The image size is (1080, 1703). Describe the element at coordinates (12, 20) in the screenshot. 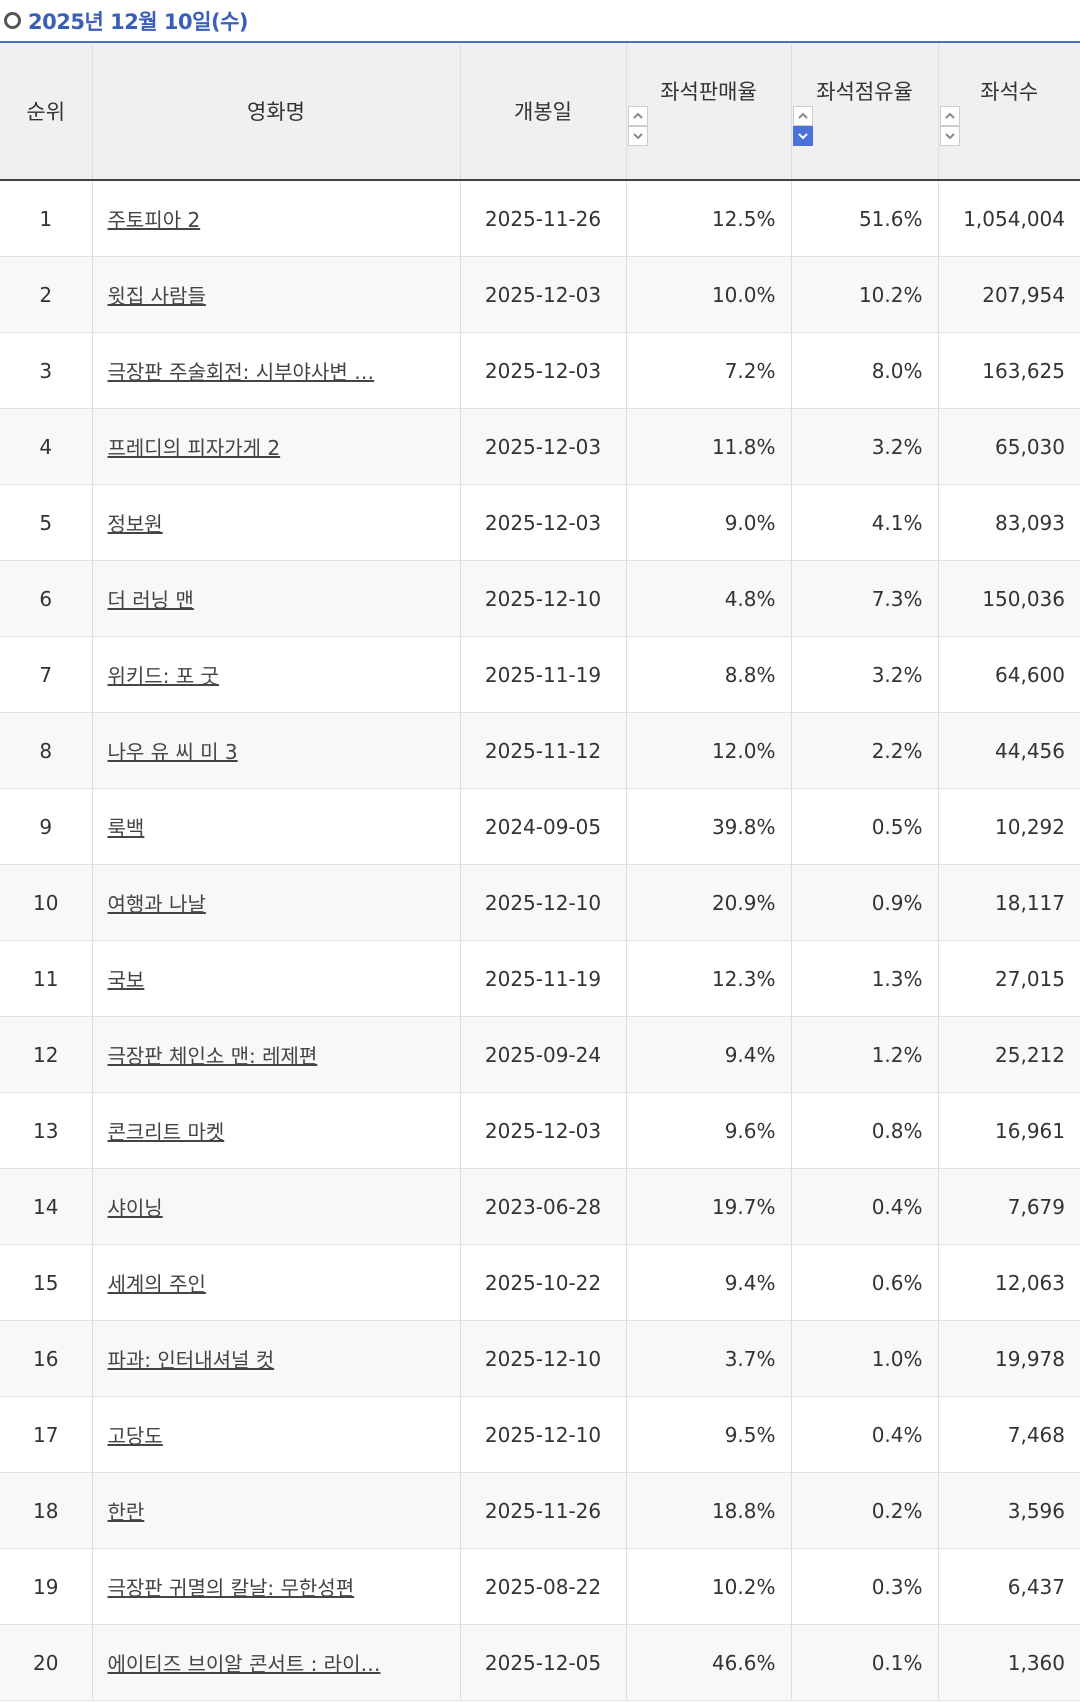

I see `bullet` at that location.